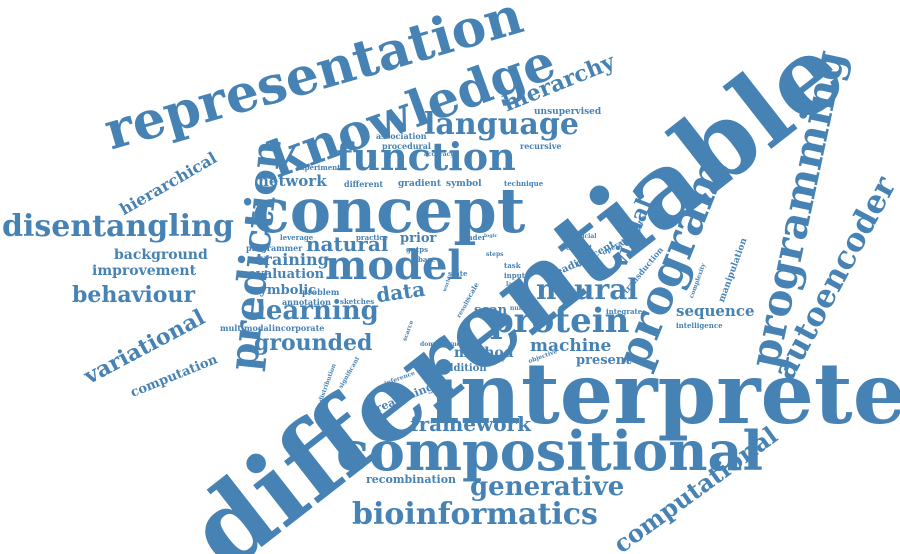  I want to click on word-symbolic: symbolic, so click(284, 290).